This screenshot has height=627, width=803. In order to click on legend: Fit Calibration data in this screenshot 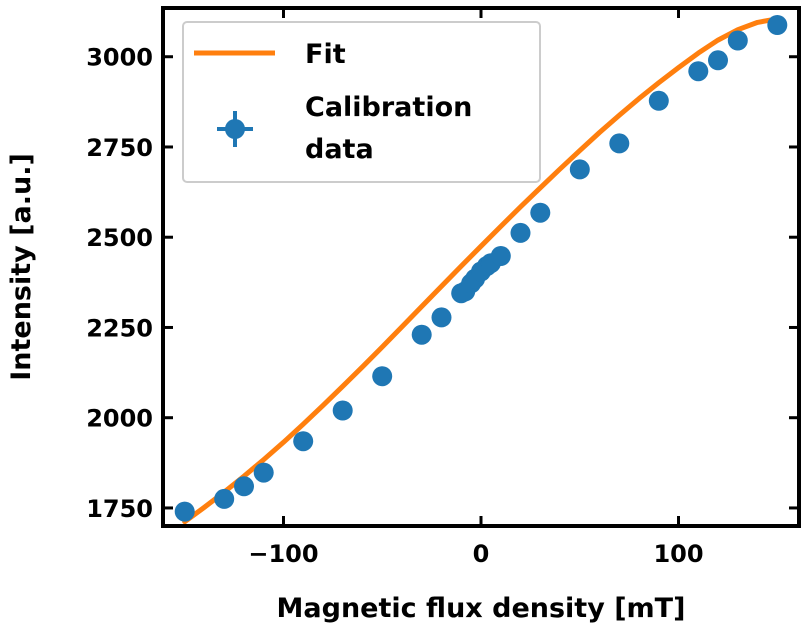, I will do `click(361, 102)`.